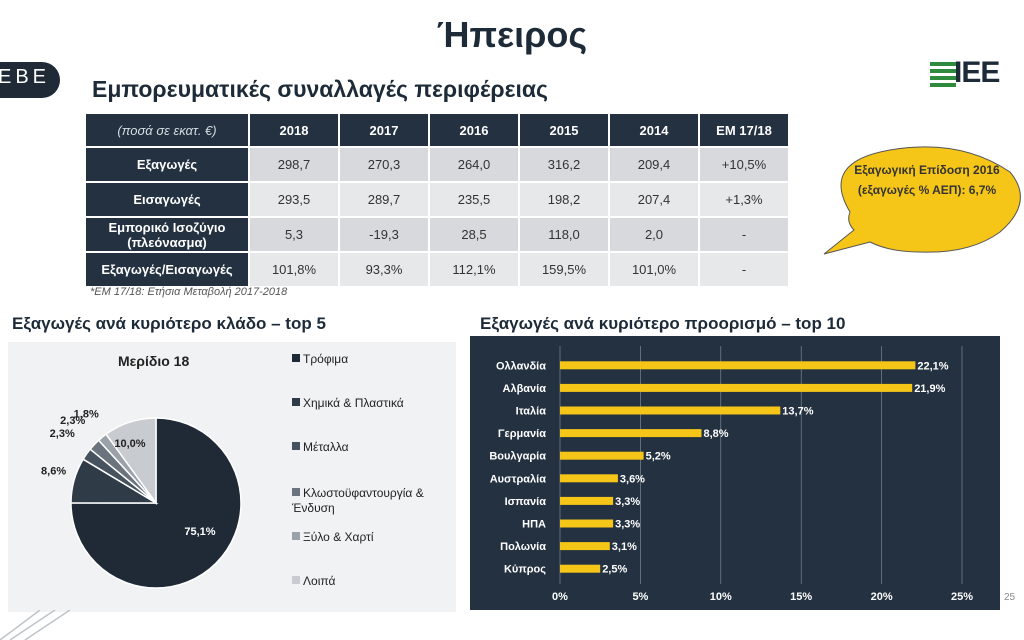 The height and width of the screenshot is (640, 1024). What do you see at coordinates (294, 234) in the screenshot?
I see `table-cell: 5,3` at bounding box center [294, 234].